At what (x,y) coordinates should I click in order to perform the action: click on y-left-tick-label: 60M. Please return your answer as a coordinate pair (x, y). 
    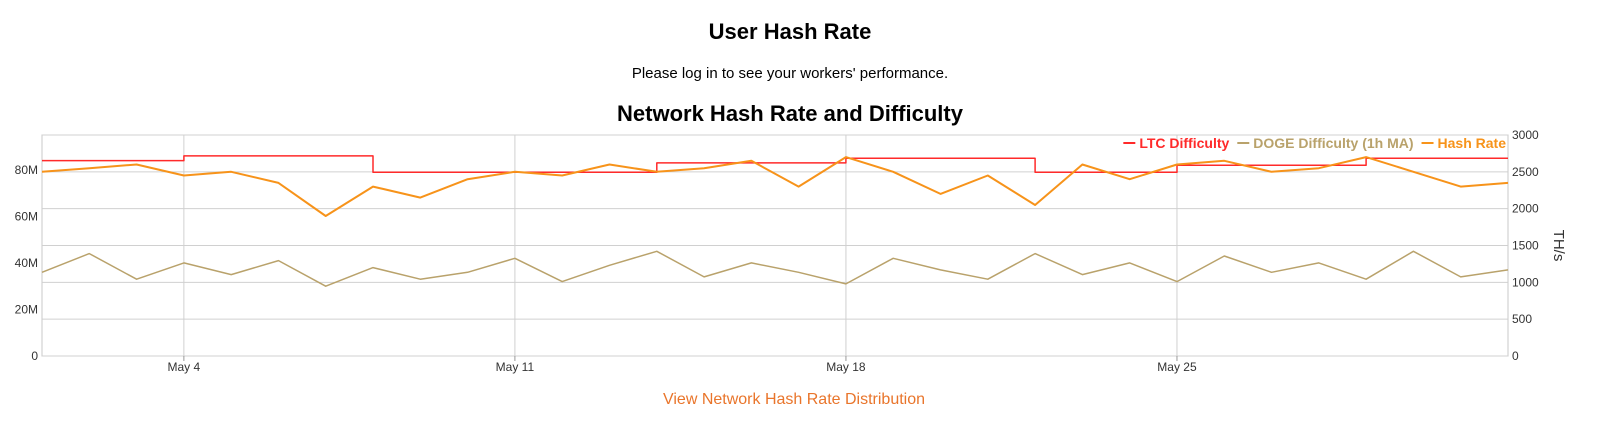
    Looking at the image, I should click on (26, 216).